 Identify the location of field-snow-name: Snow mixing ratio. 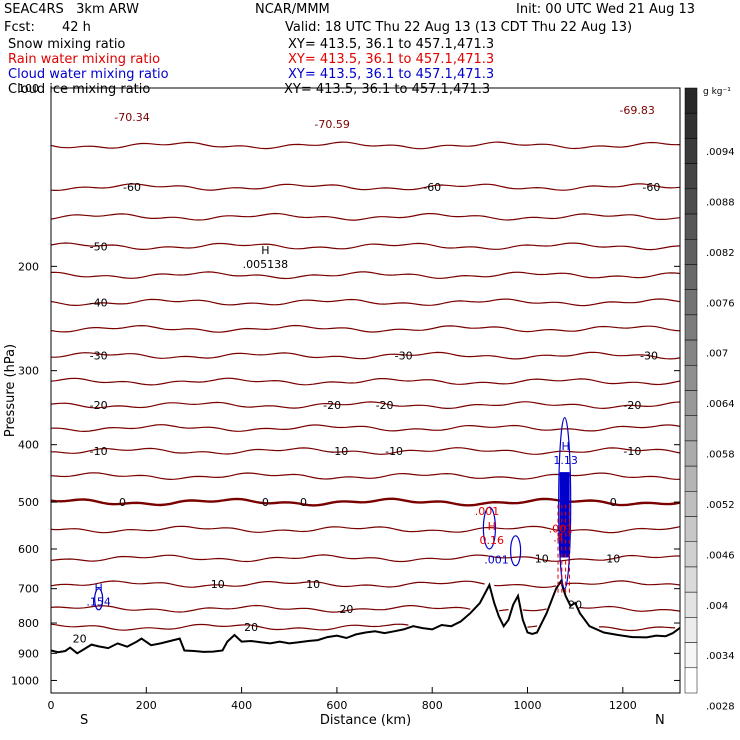
(67, 44).